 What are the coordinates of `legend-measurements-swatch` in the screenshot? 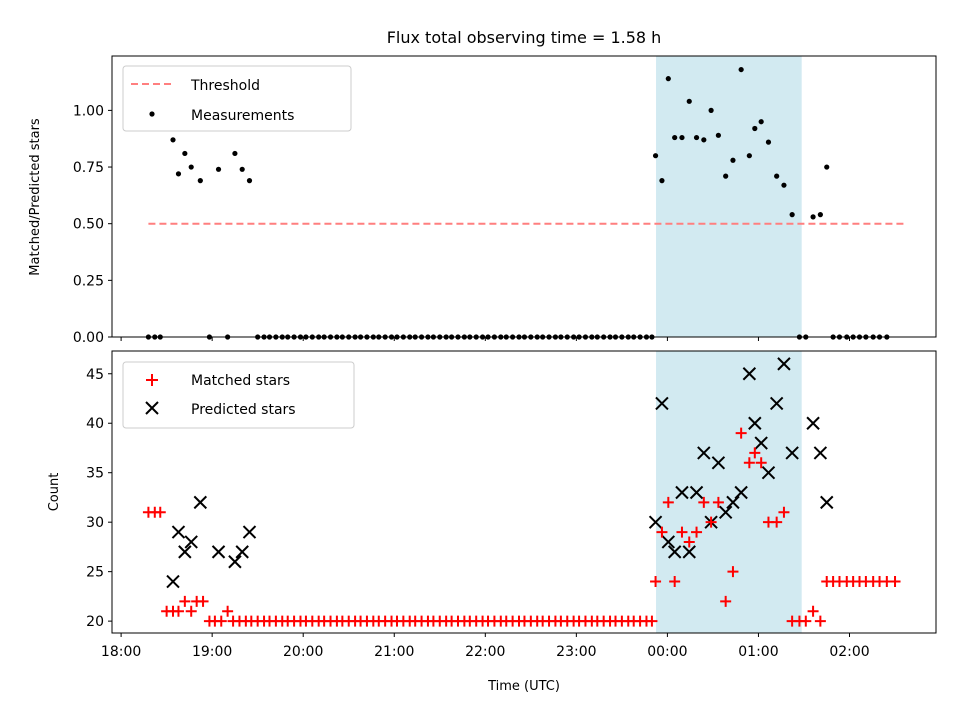 It's located at (152, 114).